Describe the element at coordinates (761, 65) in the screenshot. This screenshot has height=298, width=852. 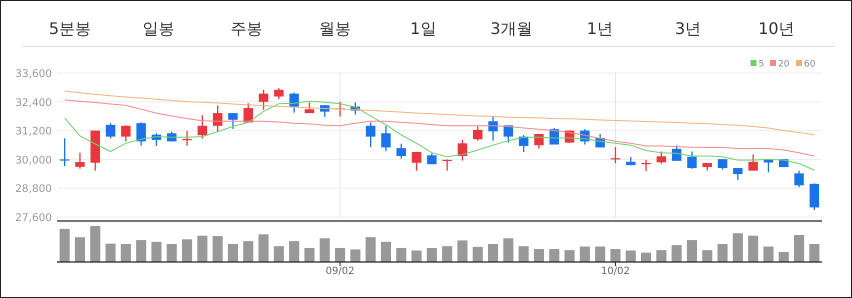
I see `legend-label: 5` at that location.